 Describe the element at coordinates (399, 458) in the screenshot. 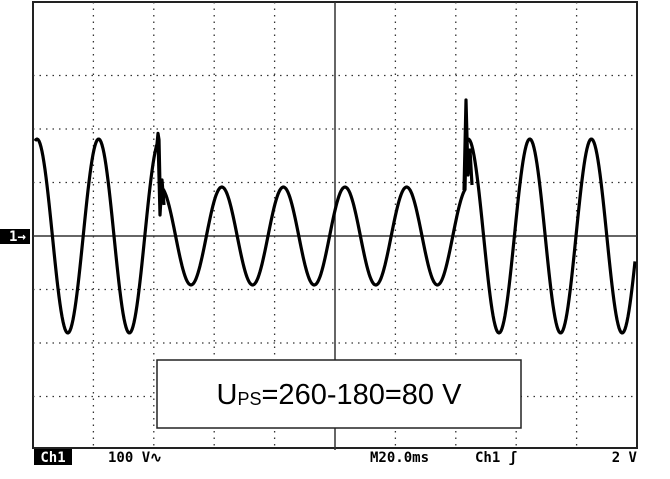

I see `status-timebase: M20.0ms` at that location.